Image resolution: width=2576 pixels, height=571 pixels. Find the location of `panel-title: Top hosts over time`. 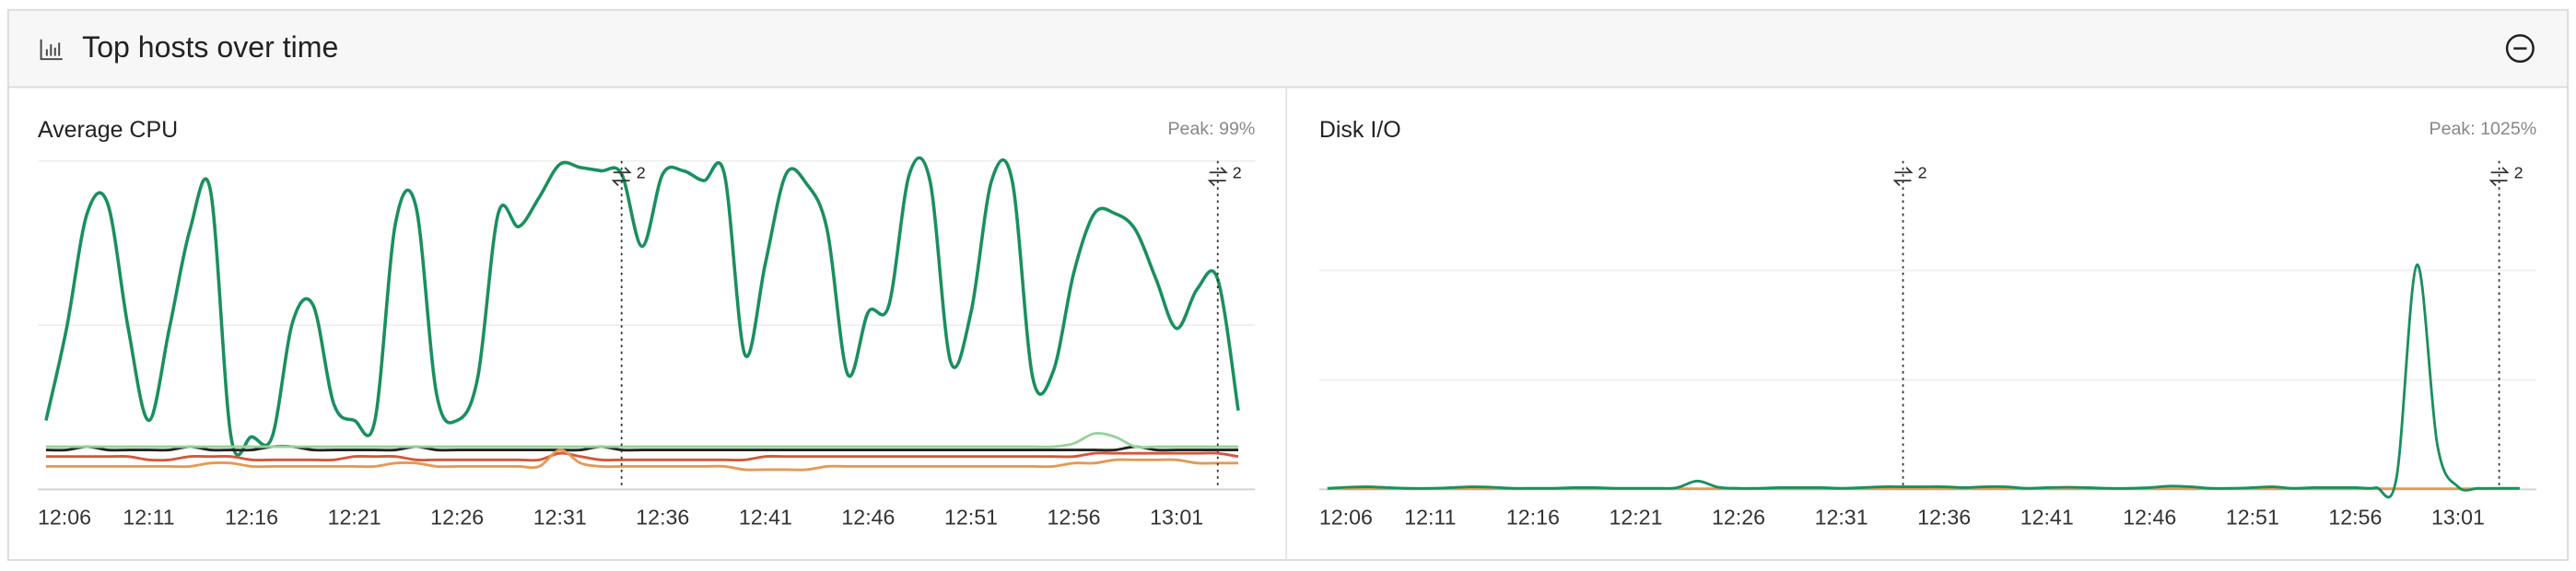

panel-title: Top hosts over time is located at coordinates (210, 47).